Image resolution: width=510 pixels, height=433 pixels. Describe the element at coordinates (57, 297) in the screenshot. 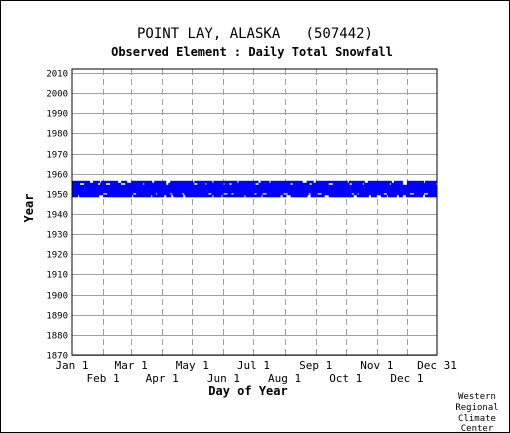

I see `y-tick-label: 1900` at that location.